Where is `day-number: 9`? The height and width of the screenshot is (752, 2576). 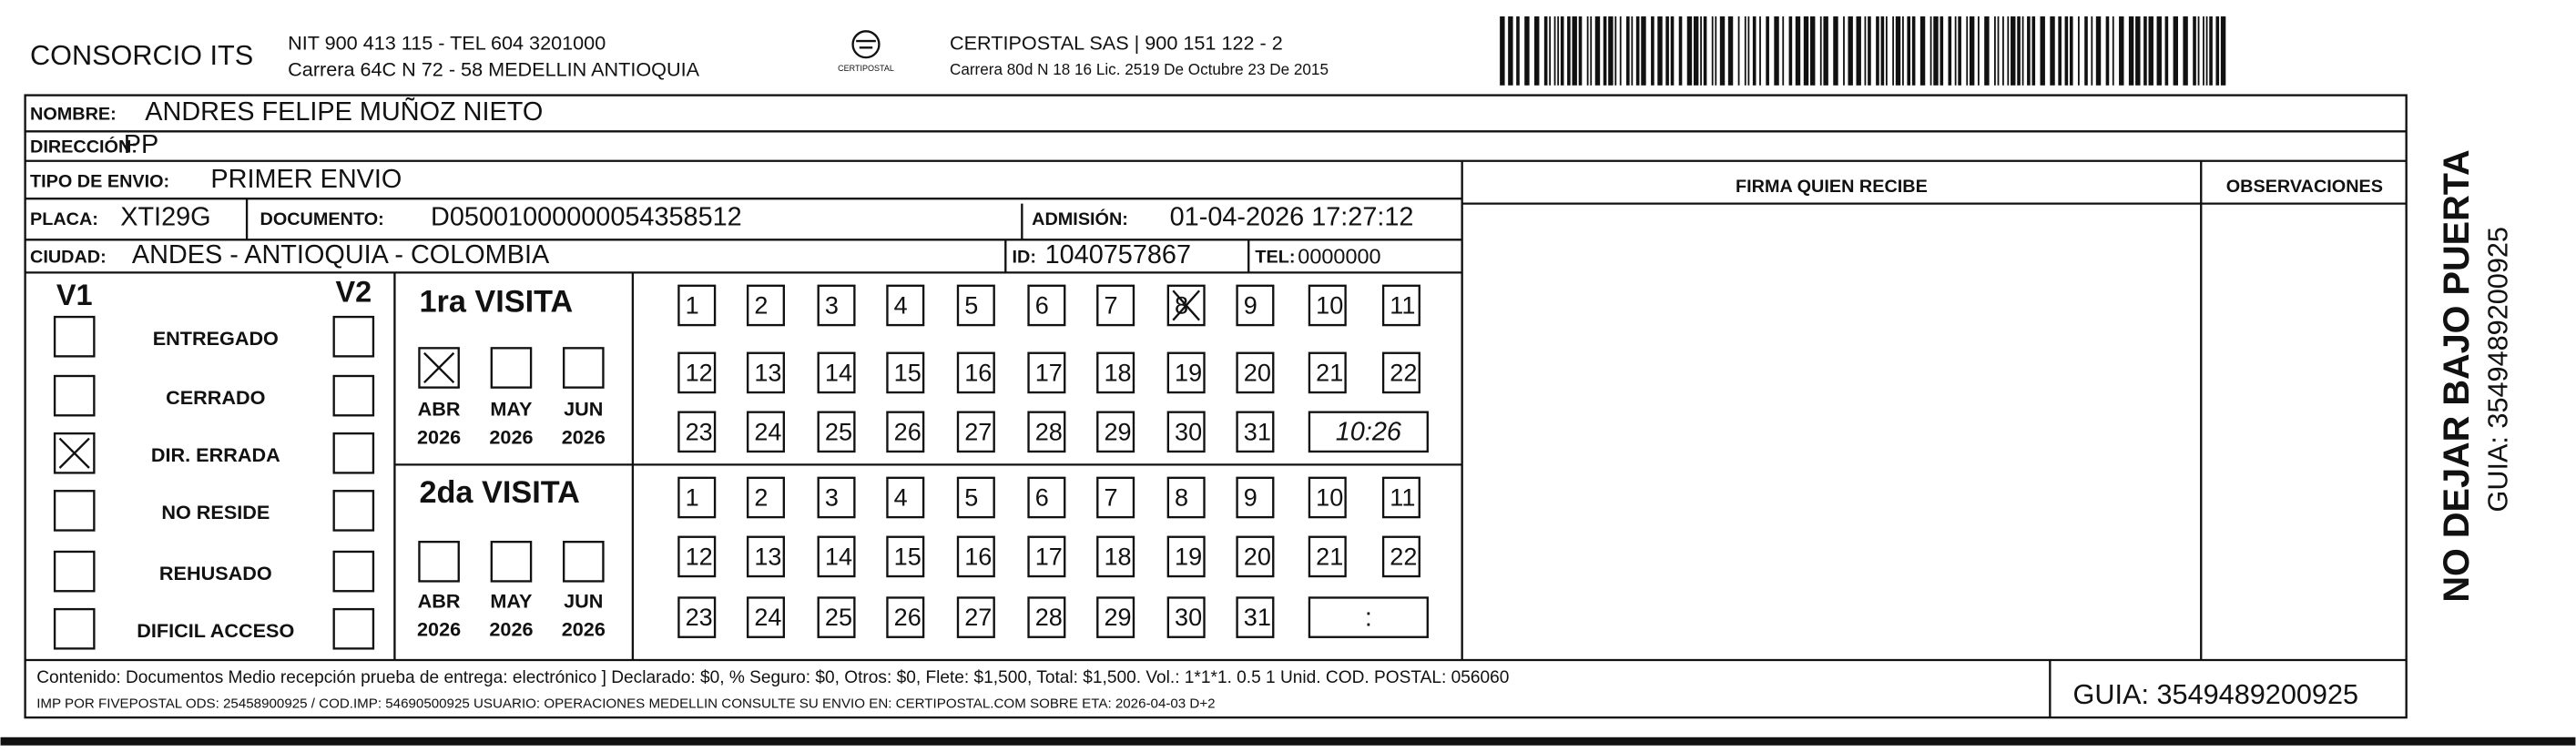
day-number: 9 is located at coordinates (1250, 305).